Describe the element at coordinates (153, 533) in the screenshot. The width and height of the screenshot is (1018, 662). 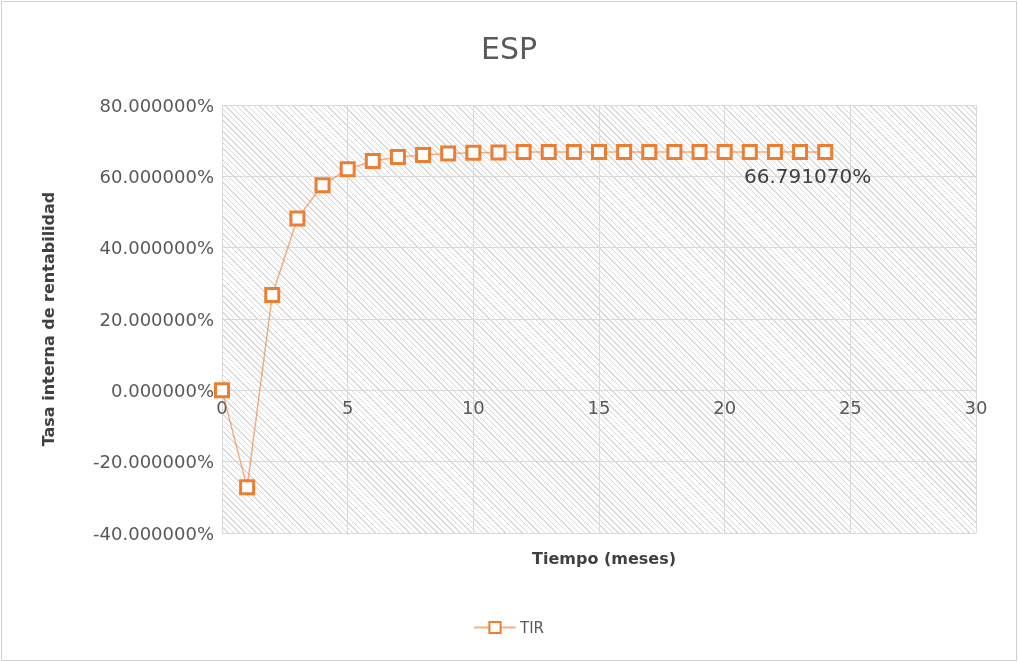
I see `y-tick-label: -40.000000%` at that location.